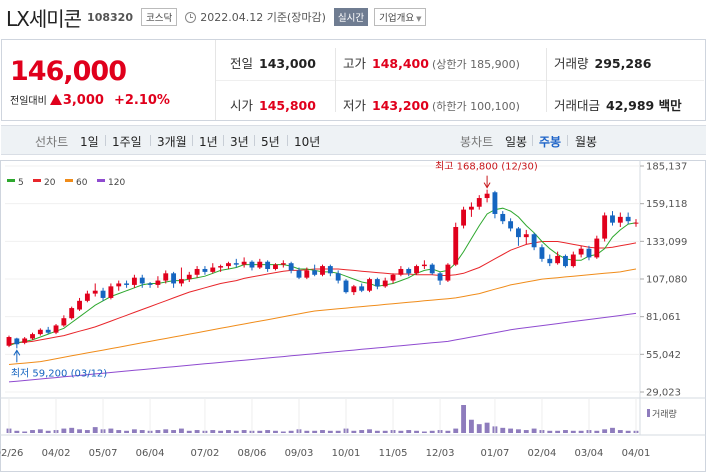  What do you see at coordinates (159, 17) in the screenshot?
I see `market-badge: 코스닥` at bounding box center [159, 17].